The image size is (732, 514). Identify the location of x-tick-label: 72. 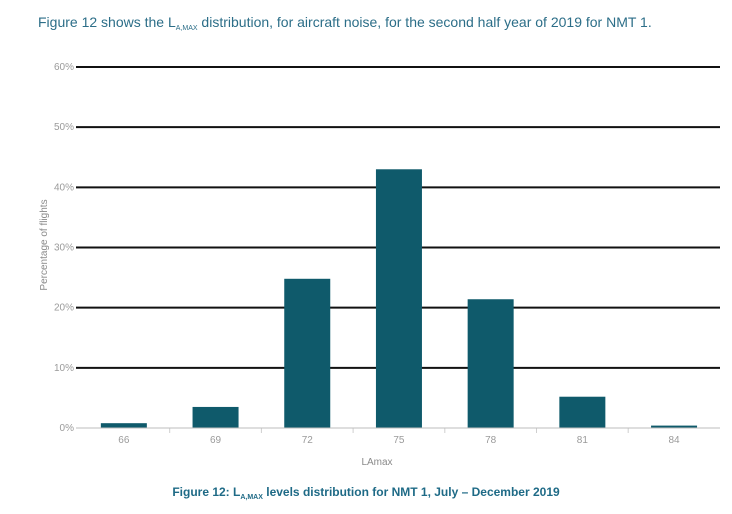
(308, 440).